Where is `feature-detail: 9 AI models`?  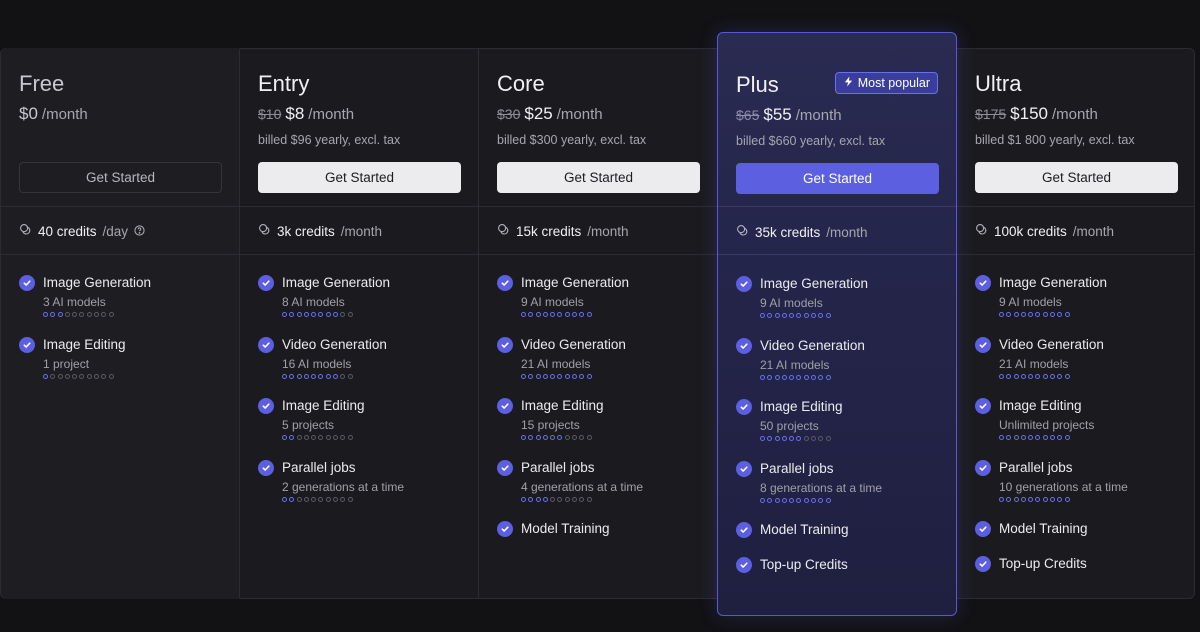 feature-detail: 9 AI models is located at coordinates (1030, 302).